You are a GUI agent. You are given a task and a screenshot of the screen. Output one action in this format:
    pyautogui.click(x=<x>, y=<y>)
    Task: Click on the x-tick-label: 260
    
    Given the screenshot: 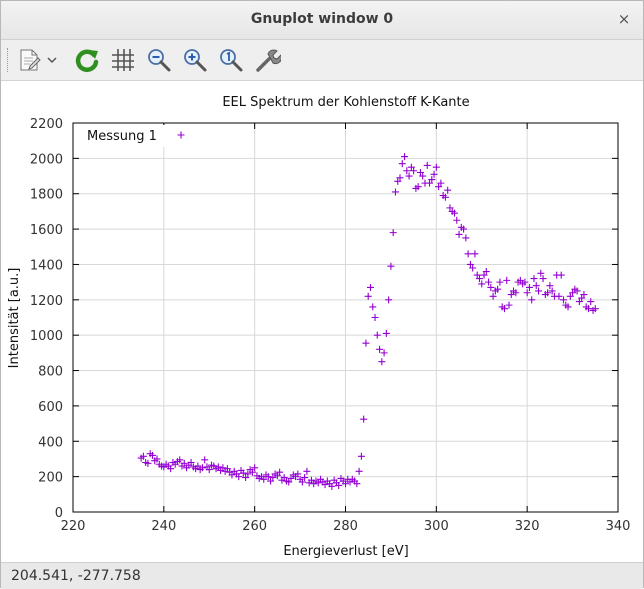 What is the action you would take?
    pyautogui.click(x=254, y=526)
    